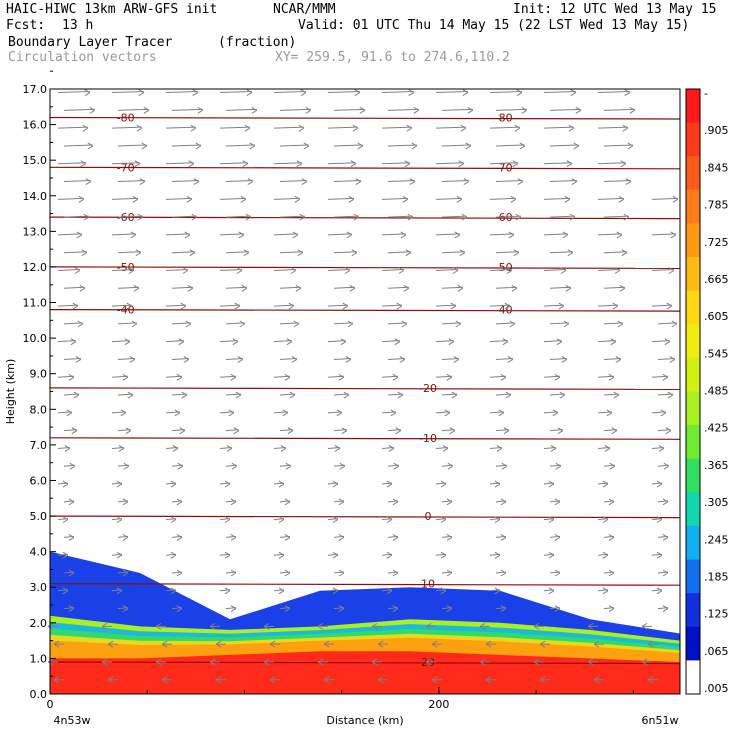 The height and width of the screenshot is (740, 740). Describe the element at coordinates (340, 699) in the screenshot. I see `x-axis: 0 200` at that location.